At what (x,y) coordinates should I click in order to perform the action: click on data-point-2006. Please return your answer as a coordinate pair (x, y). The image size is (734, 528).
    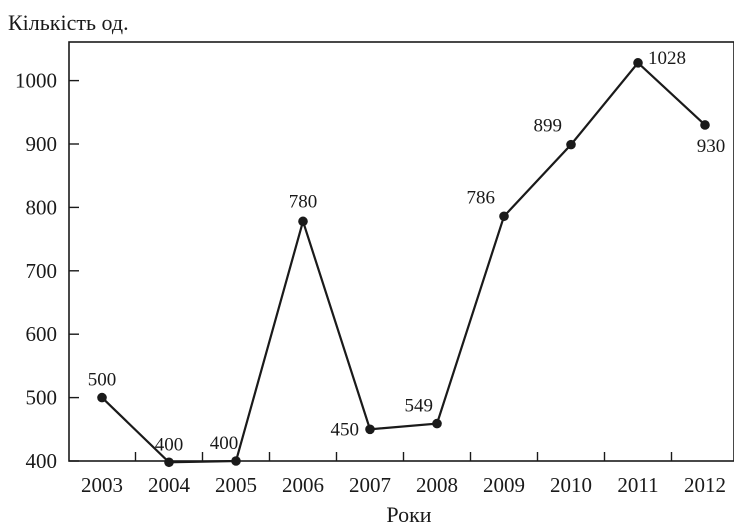
    Looking at the image, I should click on (303, 221).